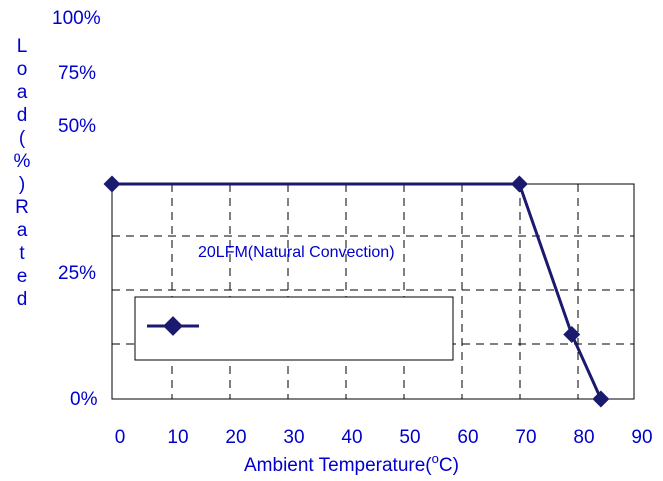  Describe the element at coordinates (120, 437) in the screenshot. I see `x-tick-label: 0` at that location.